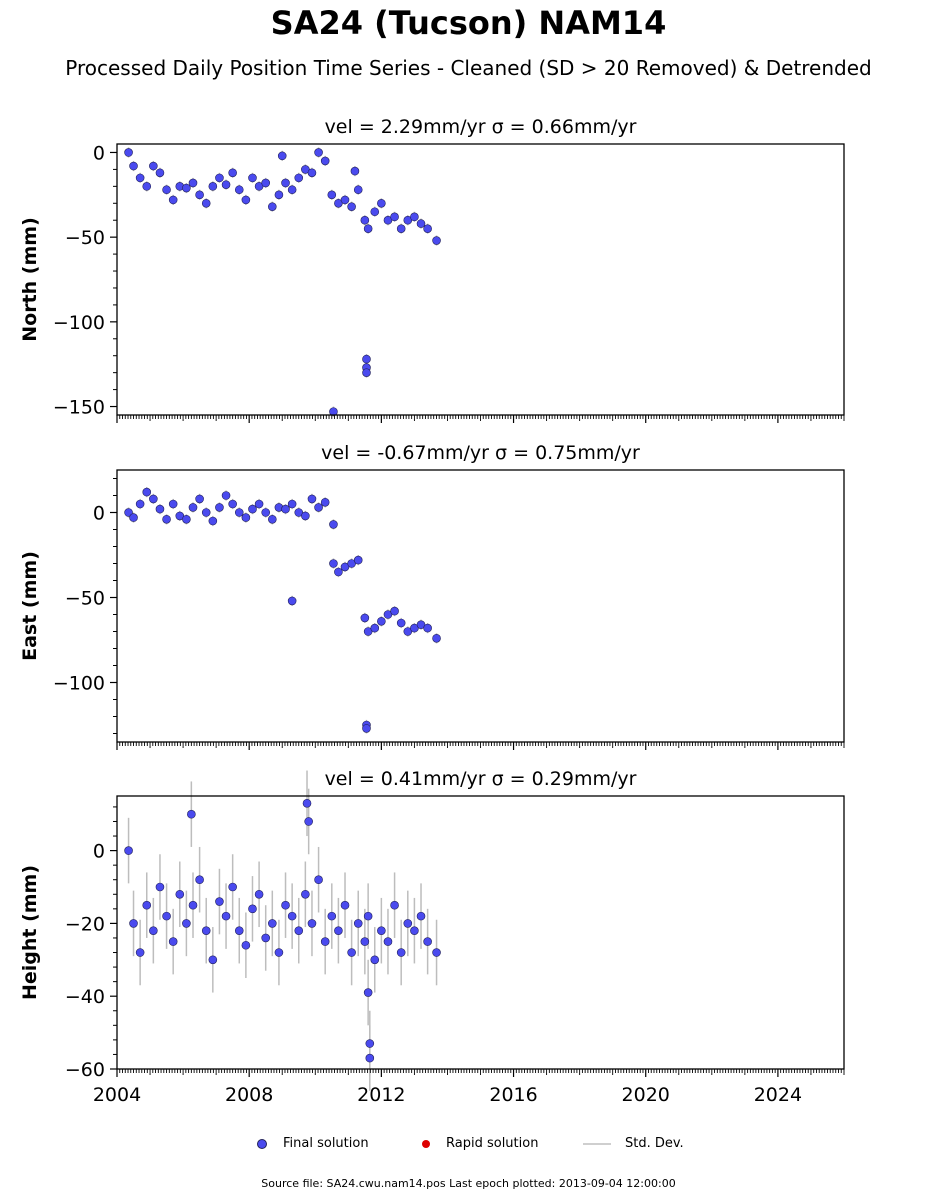  I want to click on legend-std: Std. Dev., so click(633, 1143).